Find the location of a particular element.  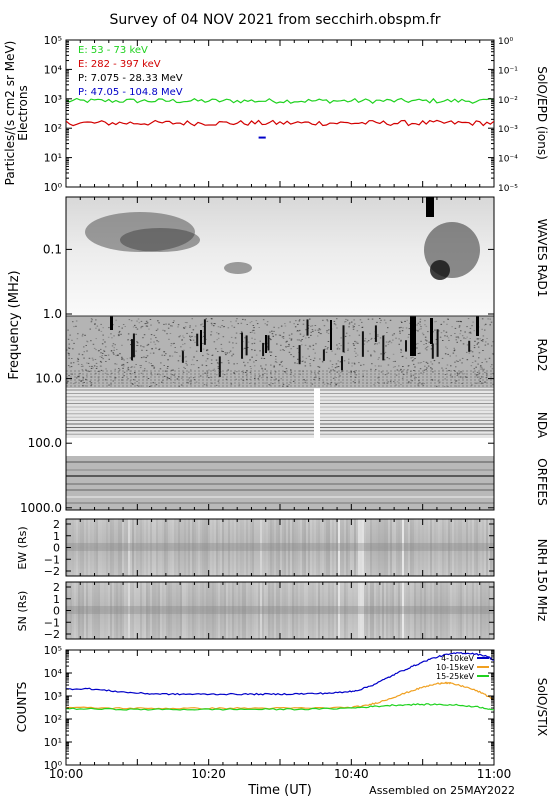

epd-frame is located at coordinates (280, 113).